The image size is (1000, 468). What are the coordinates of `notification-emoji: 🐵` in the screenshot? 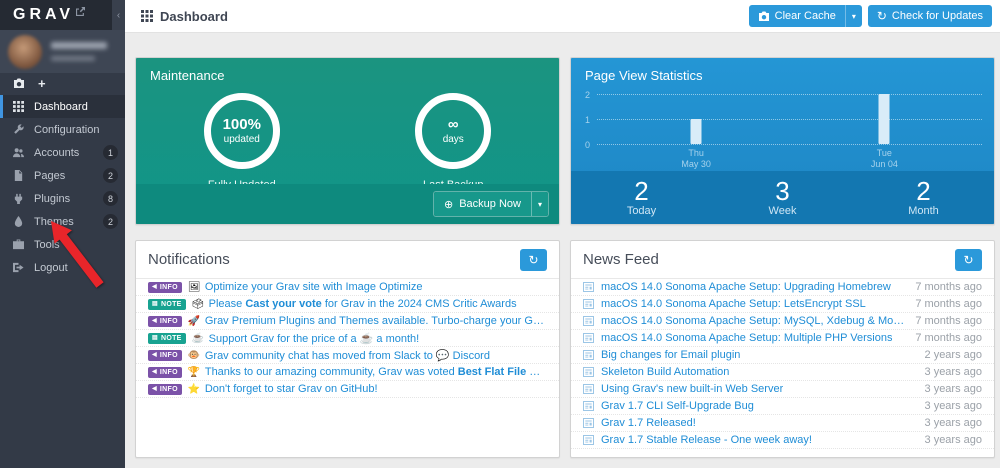 It's located at (194, 355).